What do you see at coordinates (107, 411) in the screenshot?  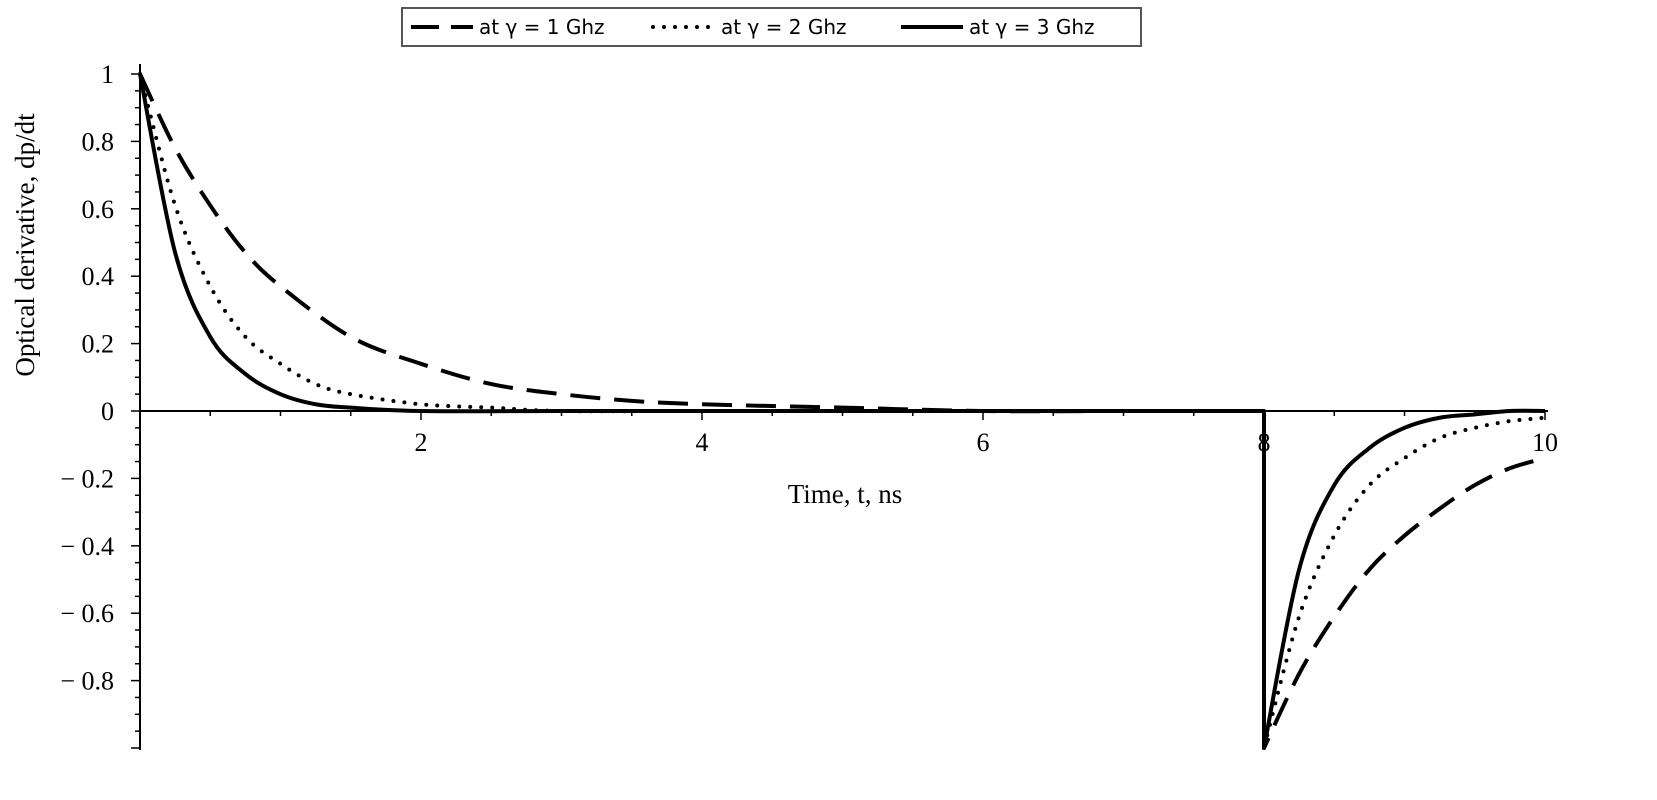 I see `y-tick-label: 0` at bounding box center [107, 411].